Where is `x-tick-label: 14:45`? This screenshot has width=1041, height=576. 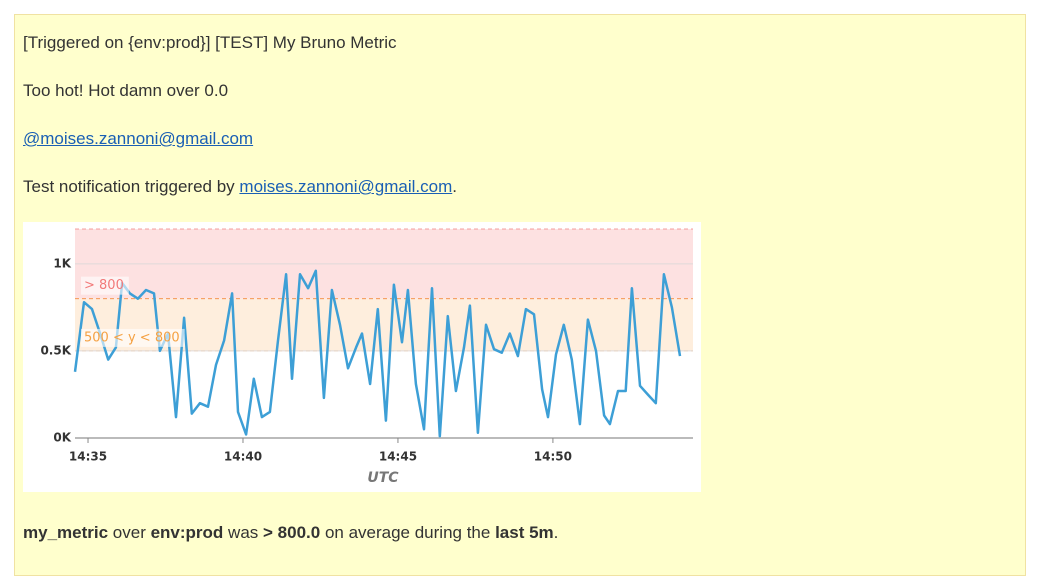 x-tick-label: 14:45 is located at coordinates (398, 457).